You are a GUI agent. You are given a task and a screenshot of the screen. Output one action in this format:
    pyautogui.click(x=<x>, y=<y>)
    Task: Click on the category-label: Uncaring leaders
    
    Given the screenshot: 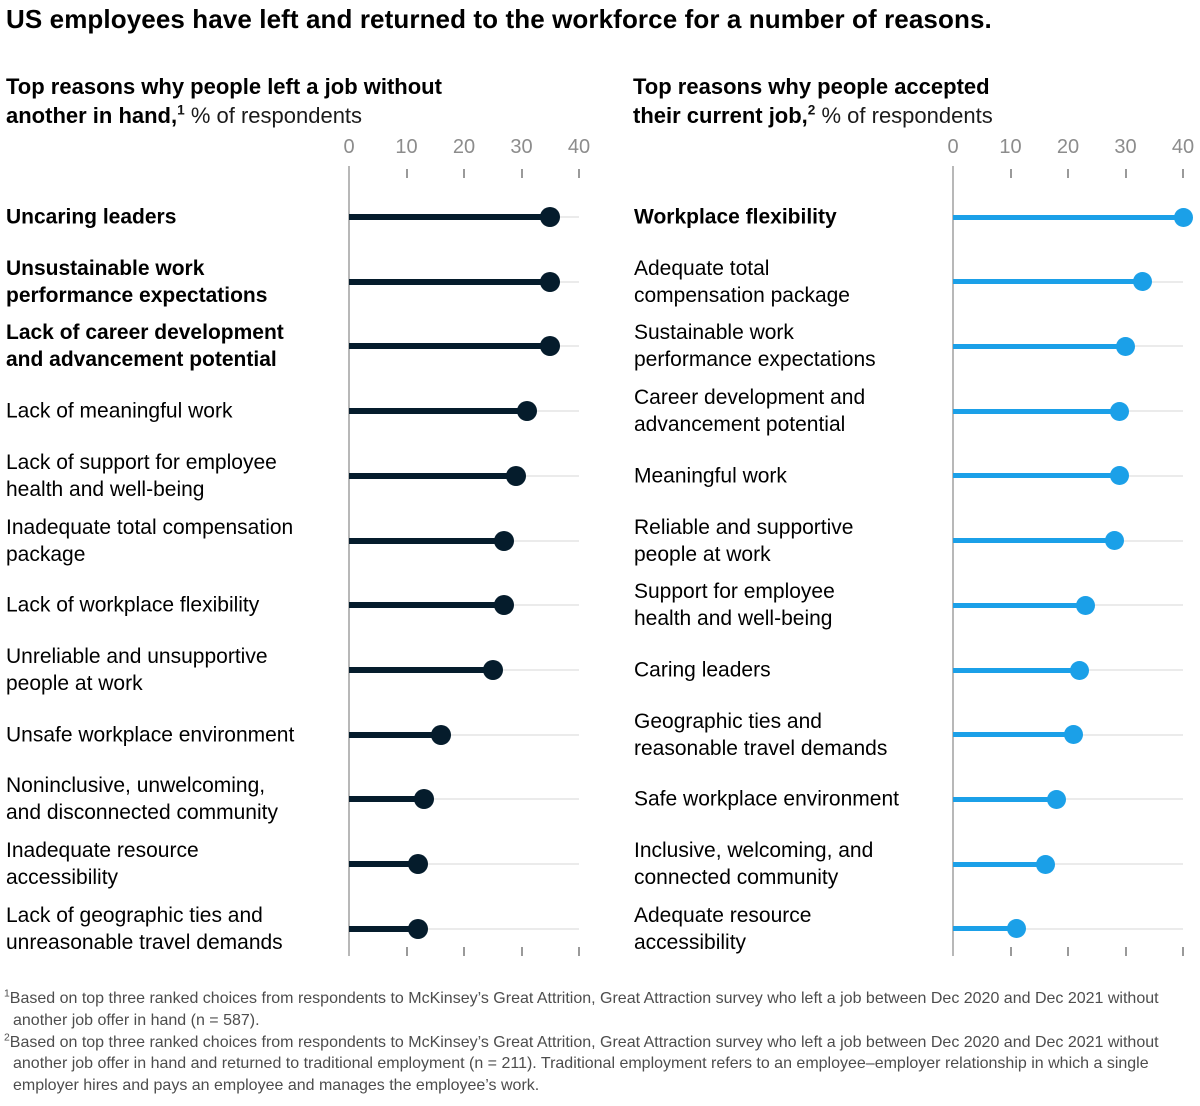 What is the action you would take?
    pyautogui.click(x=91, y=217)
    